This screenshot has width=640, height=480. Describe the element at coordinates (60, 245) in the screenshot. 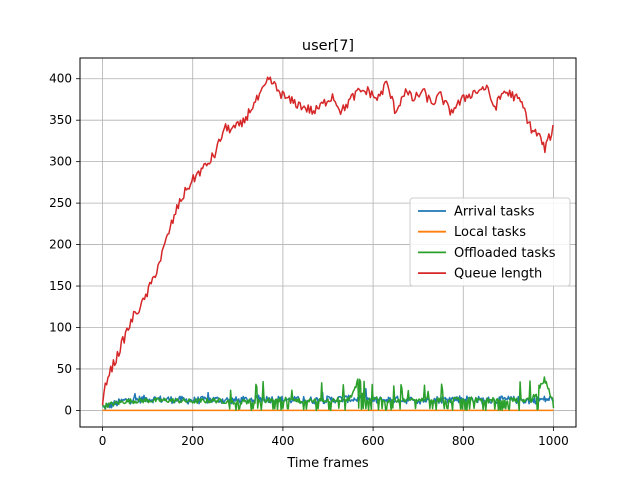

I see `y-tick-label: 200` at that location.